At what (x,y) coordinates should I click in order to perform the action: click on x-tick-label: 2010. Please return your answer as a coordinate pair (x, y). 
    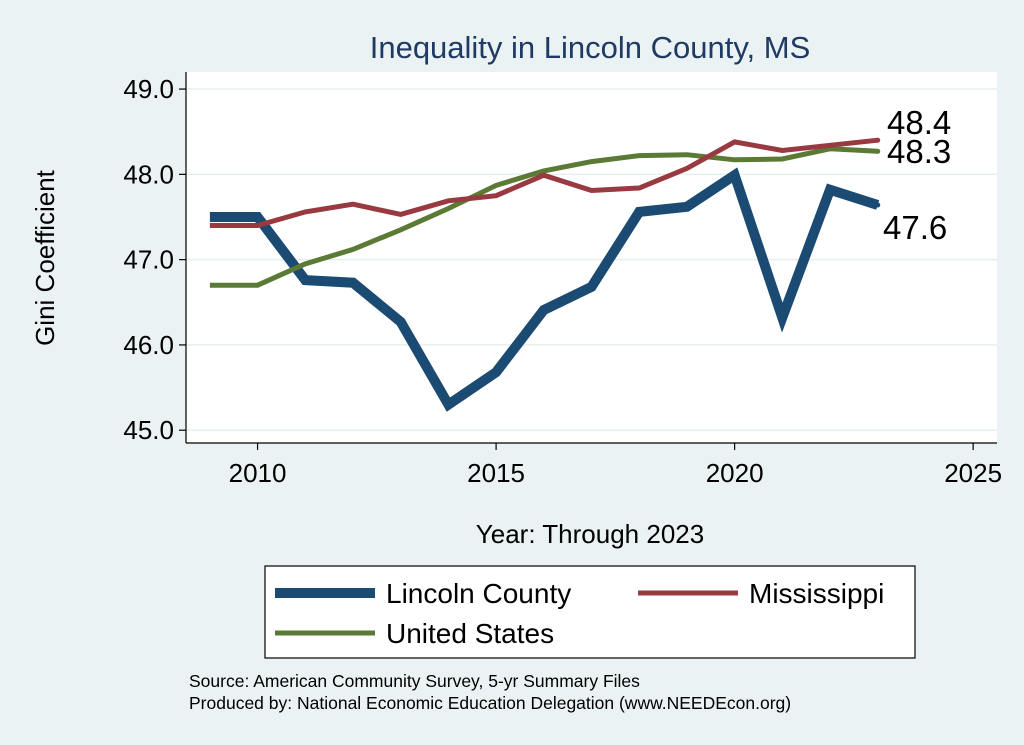
    Looking at the image, I should click on (258, 473).